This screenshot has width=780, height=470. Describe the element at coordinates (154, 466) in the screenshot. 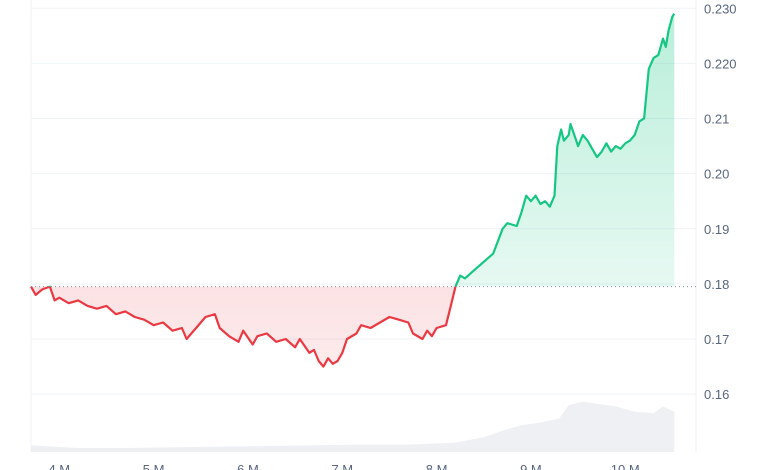

I see `x-tick-label-1: 5 M` at that location.